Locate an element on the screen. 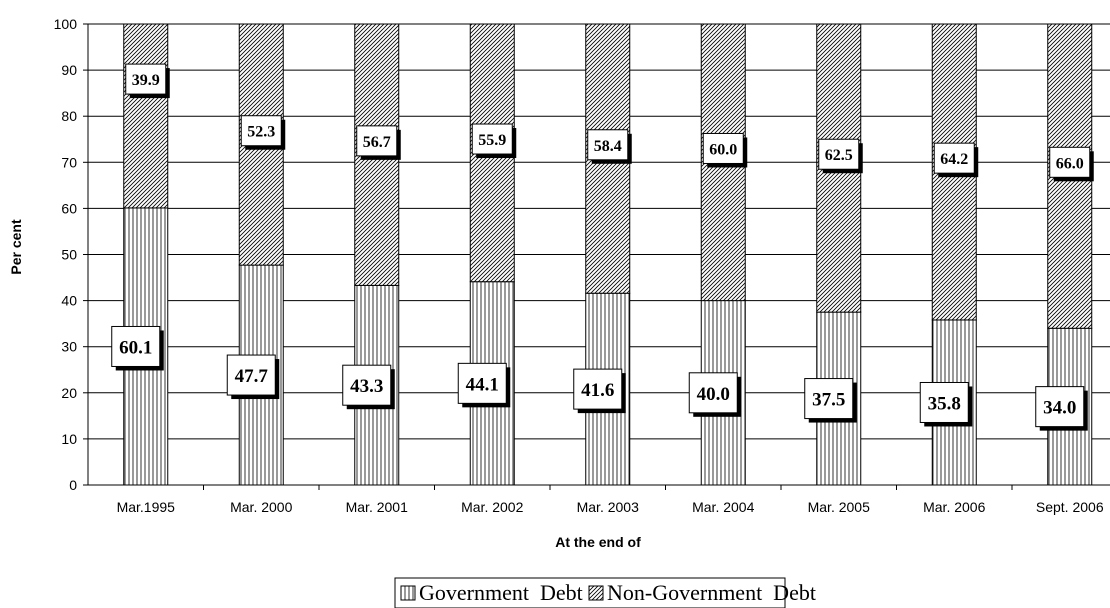 Image resolution: width=1110 pixels, height=608 pixels. data-label-non-government: 64.2 is located at coordinates (954, 159).